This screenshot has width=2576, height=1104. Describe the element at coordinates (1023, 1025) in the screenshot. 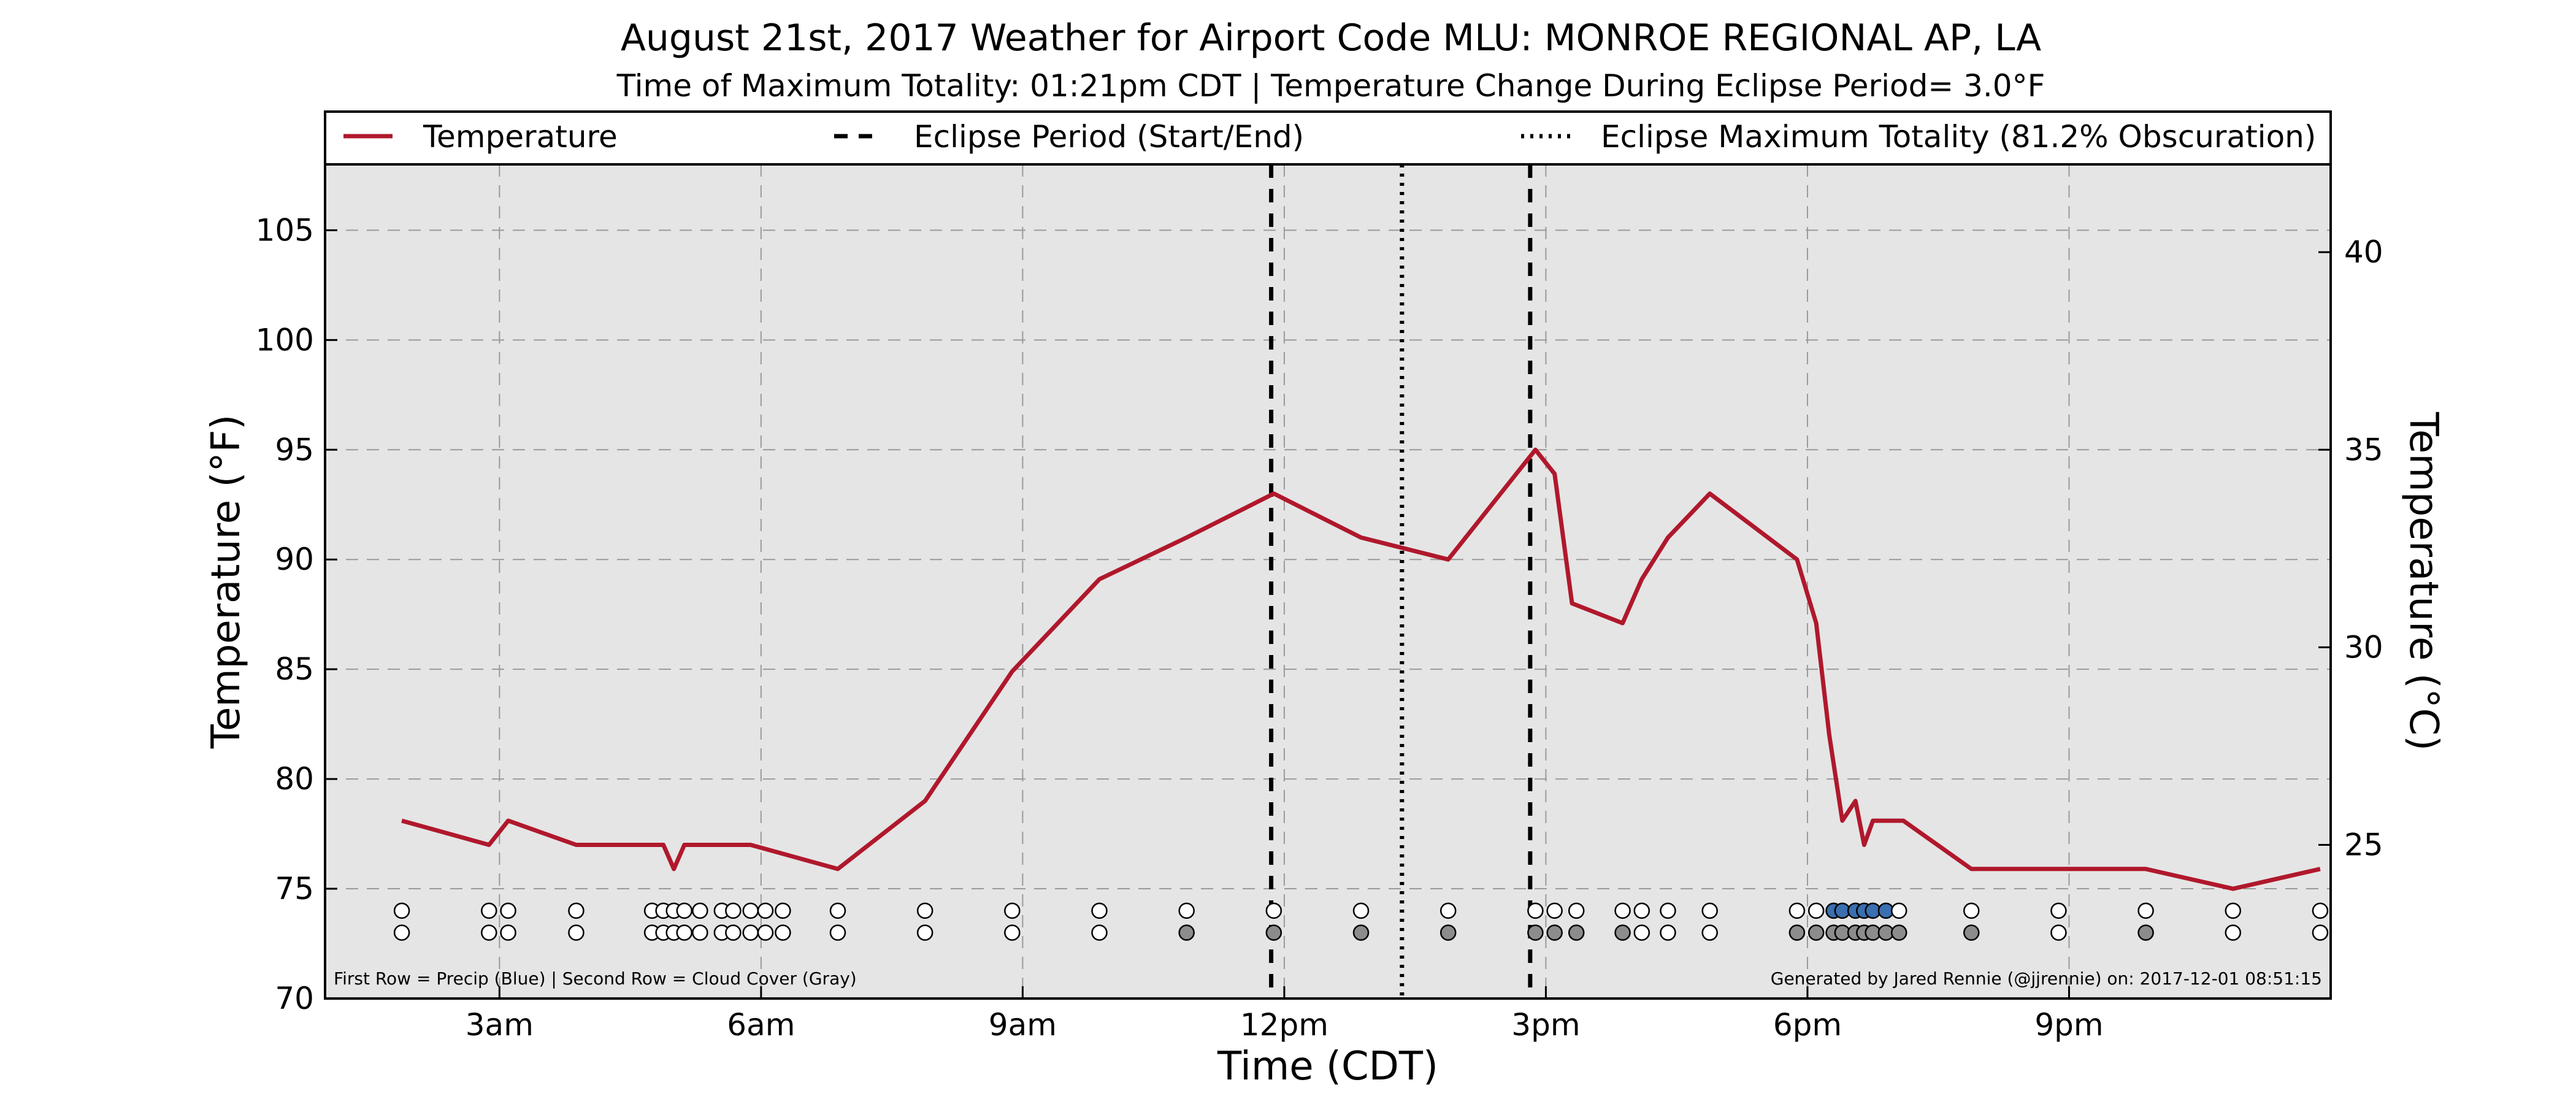

I see `x-tick-label: 9am` at that location.